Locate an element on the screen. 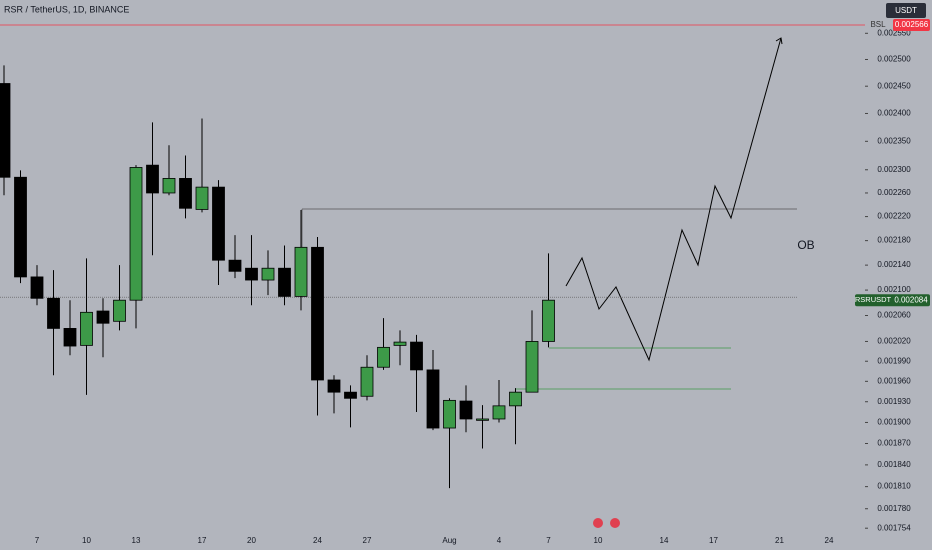 This screenshot has height=550, width=932. x-tick-label: 21 is located at coordinates (779, 540).